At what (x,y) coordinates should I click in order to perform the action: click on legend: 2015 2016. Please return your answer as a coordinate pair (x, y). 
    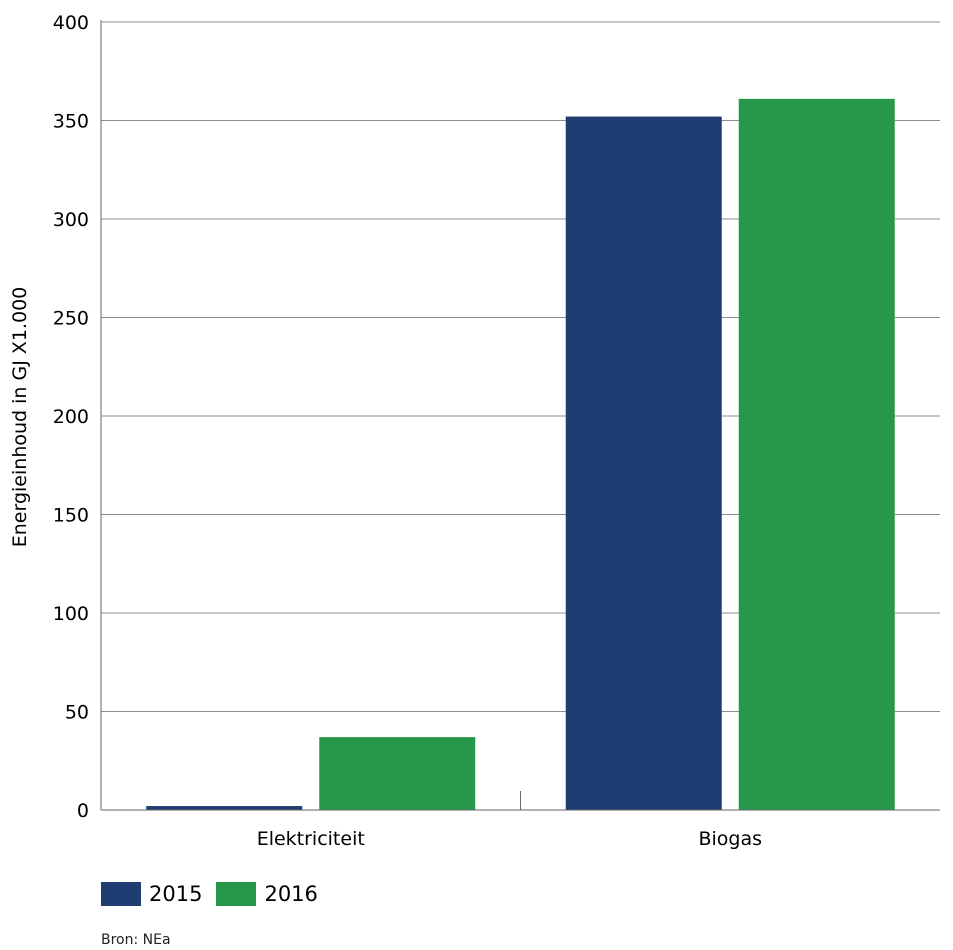
    Looking at the image, I should click on (216, 894).